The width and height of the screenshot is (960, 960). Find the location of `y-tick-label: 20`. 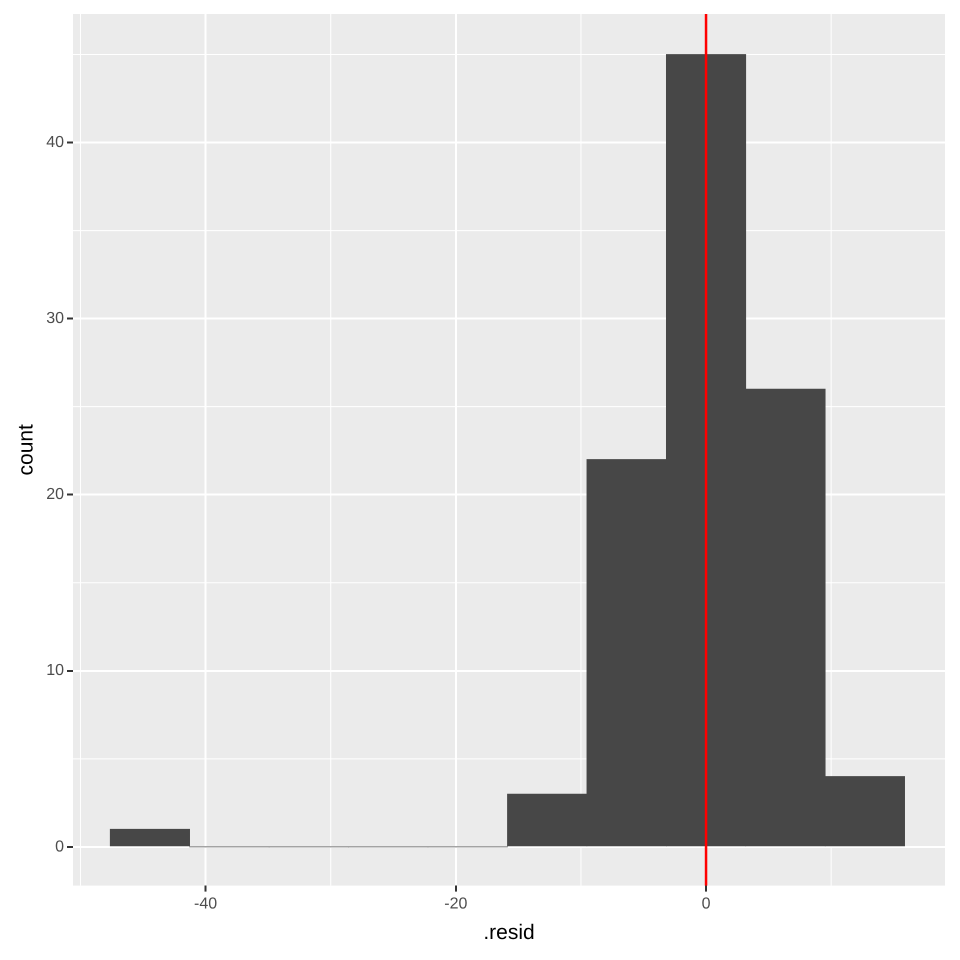

y-tick-label: 20 is located at coordinates (55, 495).